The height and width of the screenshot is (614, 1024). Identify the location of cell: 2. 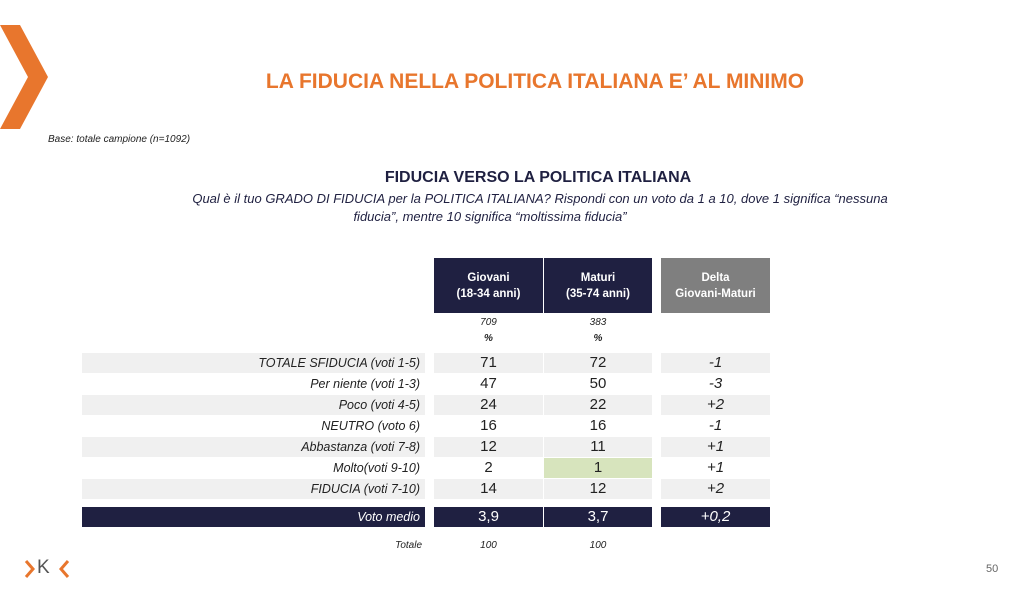
(488, 467).